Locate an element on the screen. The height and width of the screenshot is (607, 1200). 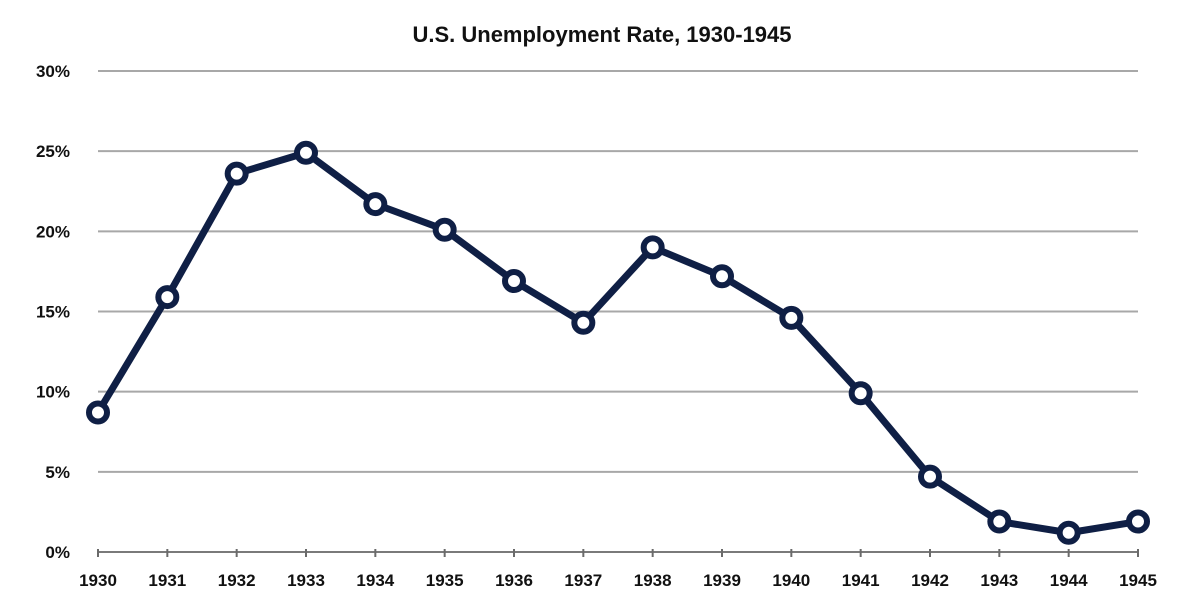
x-tick-label: 1936 is located at coordinates (514, 580).